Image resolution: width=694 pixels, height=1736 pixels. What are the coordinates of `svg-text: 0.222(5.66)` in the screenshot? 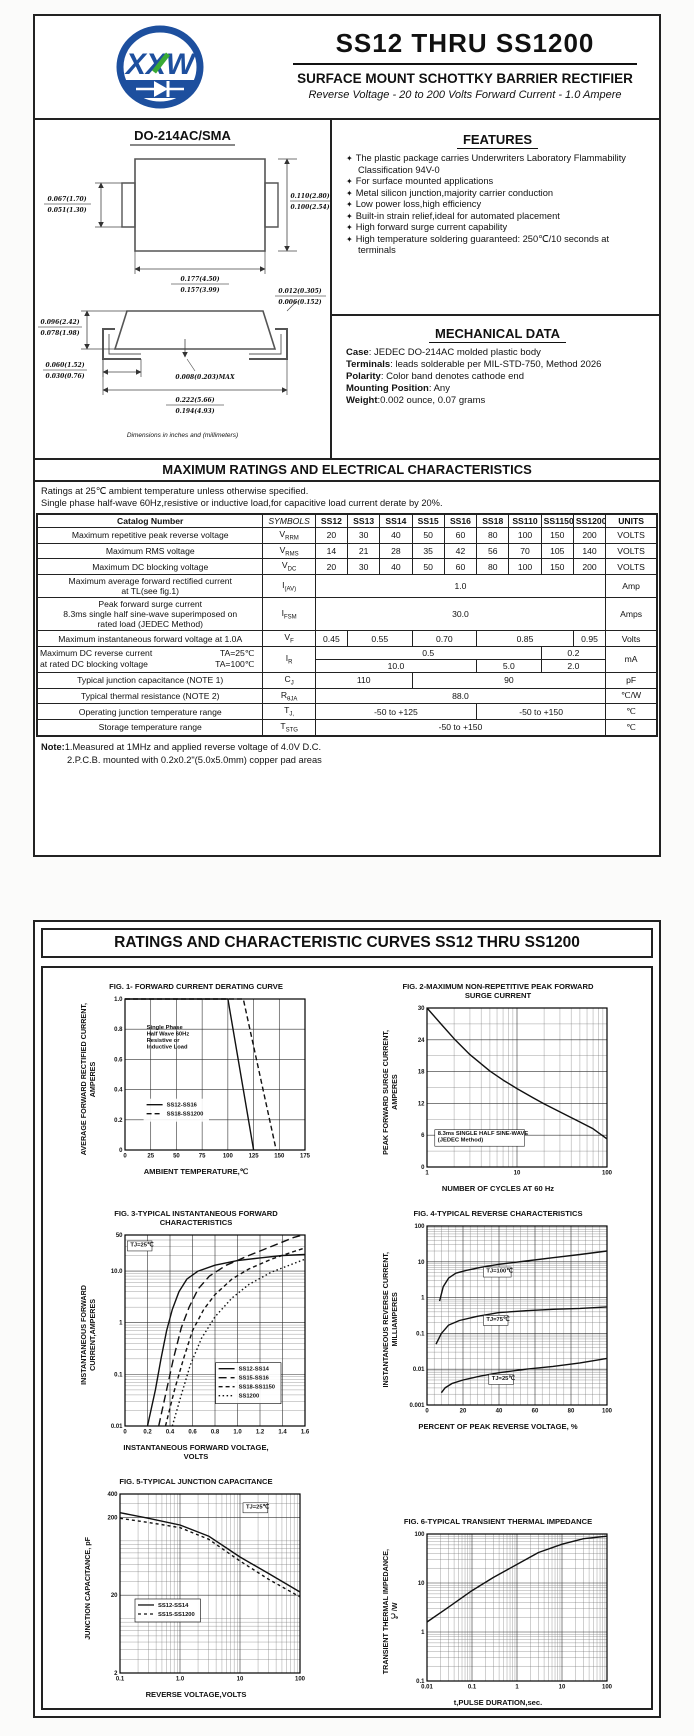 It's located at (194, 400).